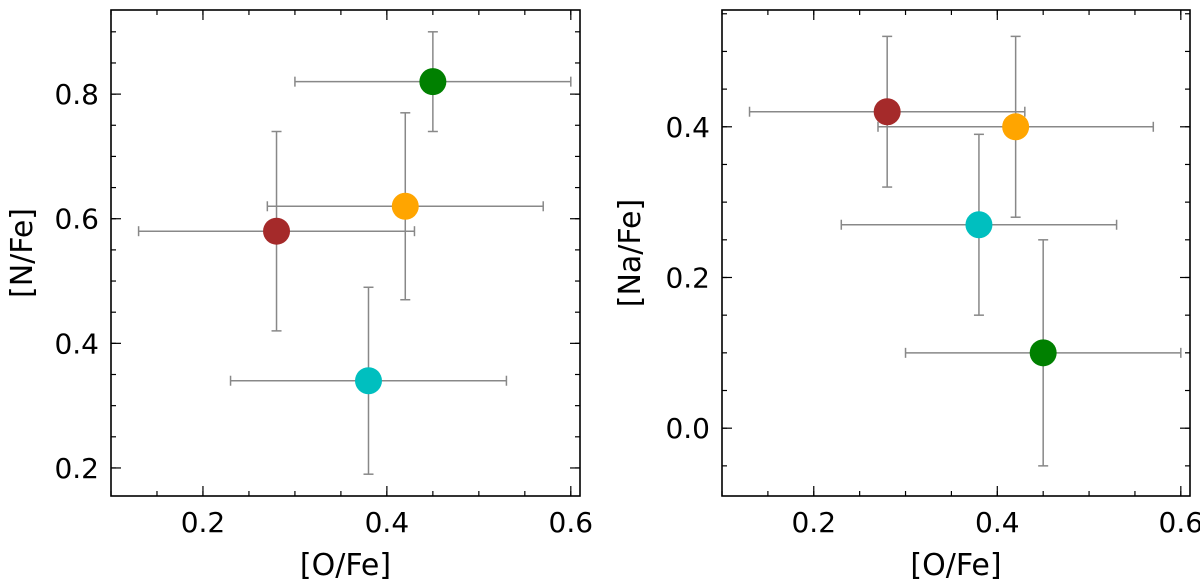  I want to click on y-axis-label: [Na/Fe], so click(630, 253).